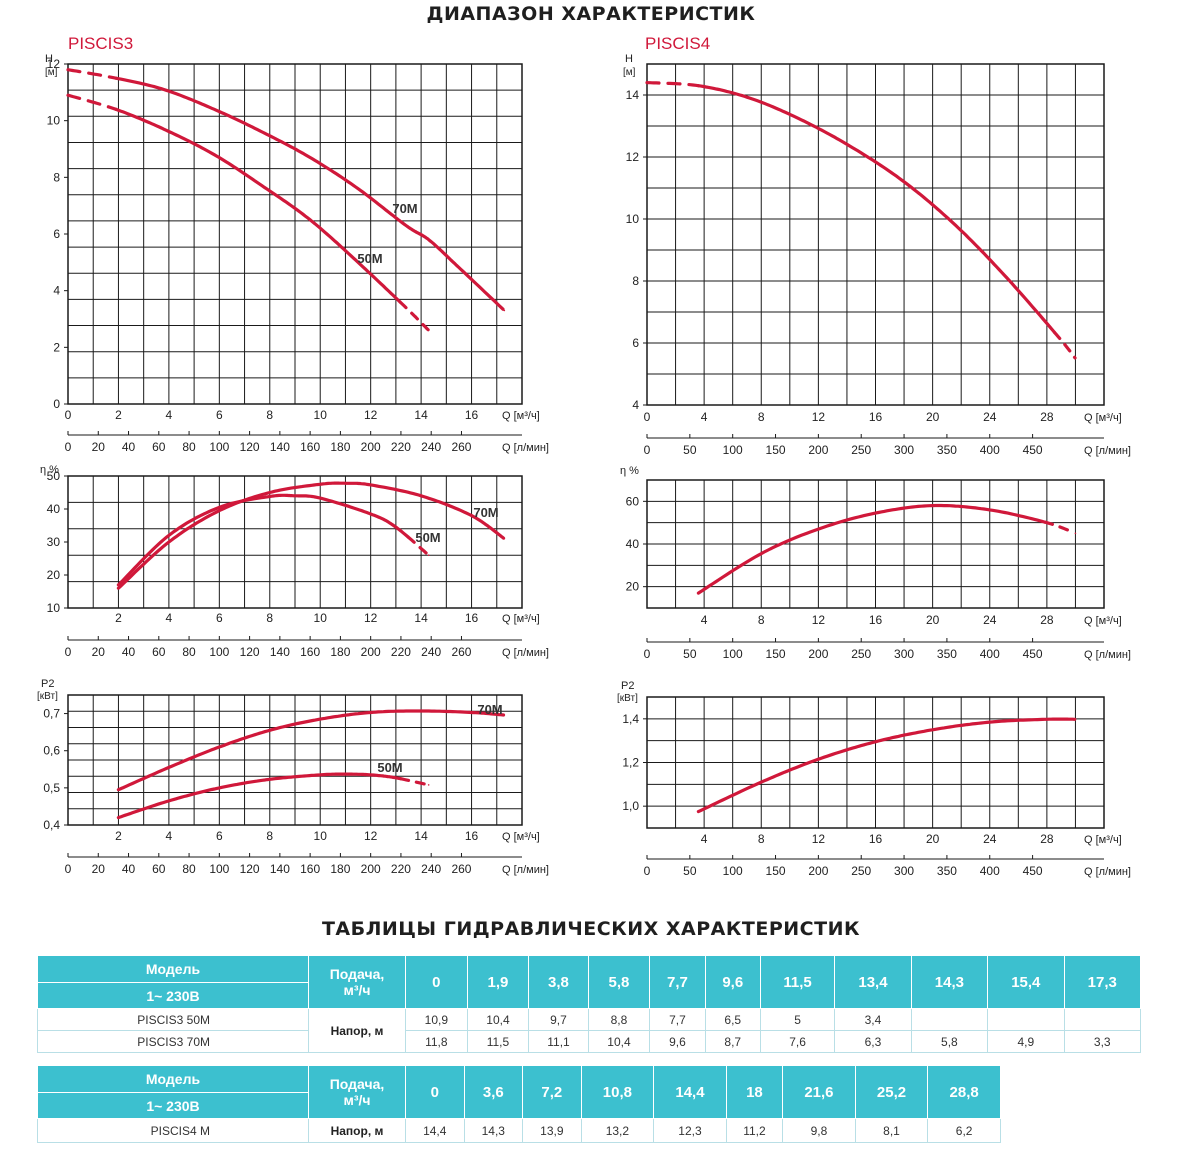 The height and width of the screenshot is (1160, 1182). Describe the element at coordinates (732, 982) in the screenshot. I see `flow-value-cell: 9,6` at that location.